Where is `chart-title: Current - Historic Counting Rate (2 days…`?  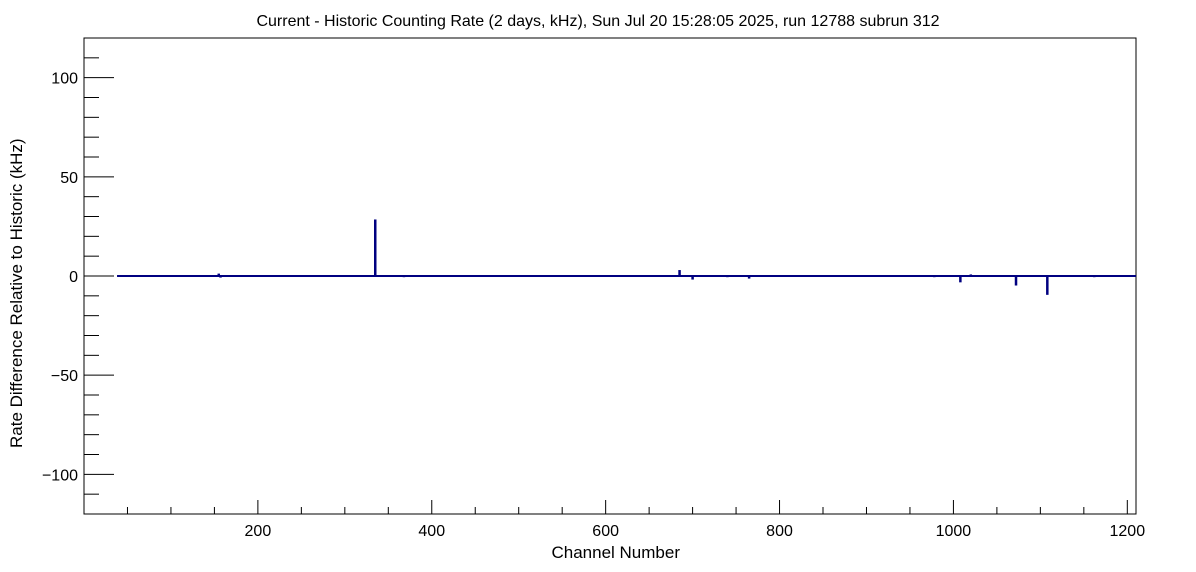
chart-title: Current - Historic Counting Rate (2 days… is located at coordinates (597, 21).